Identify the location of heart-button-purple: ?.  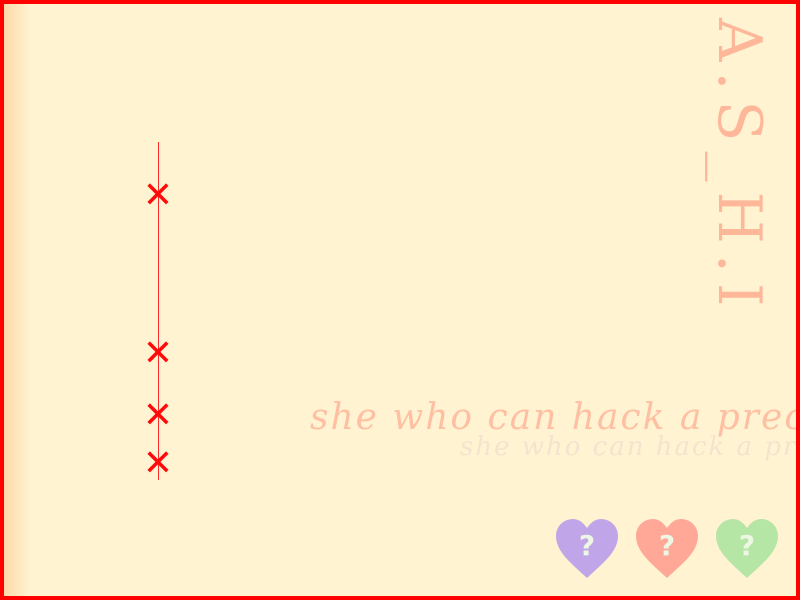
(587, 549).